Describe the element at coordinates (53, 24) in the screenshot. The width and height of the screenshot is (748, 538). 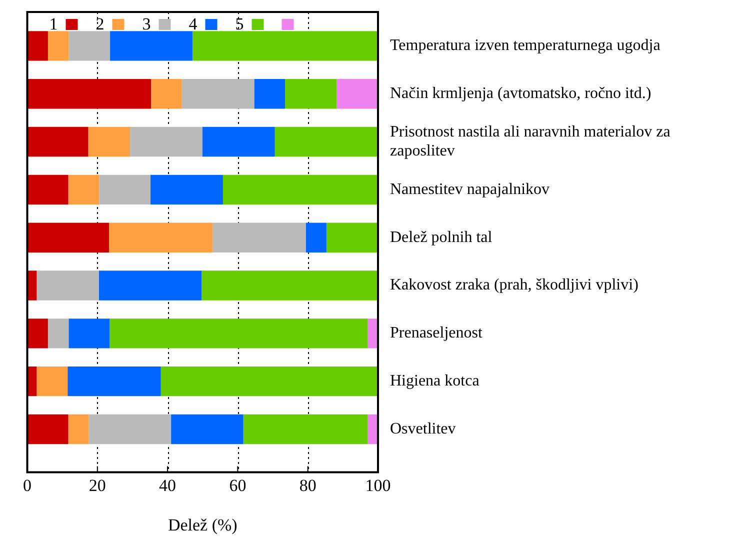
I see `legend-label: 1` at that location.